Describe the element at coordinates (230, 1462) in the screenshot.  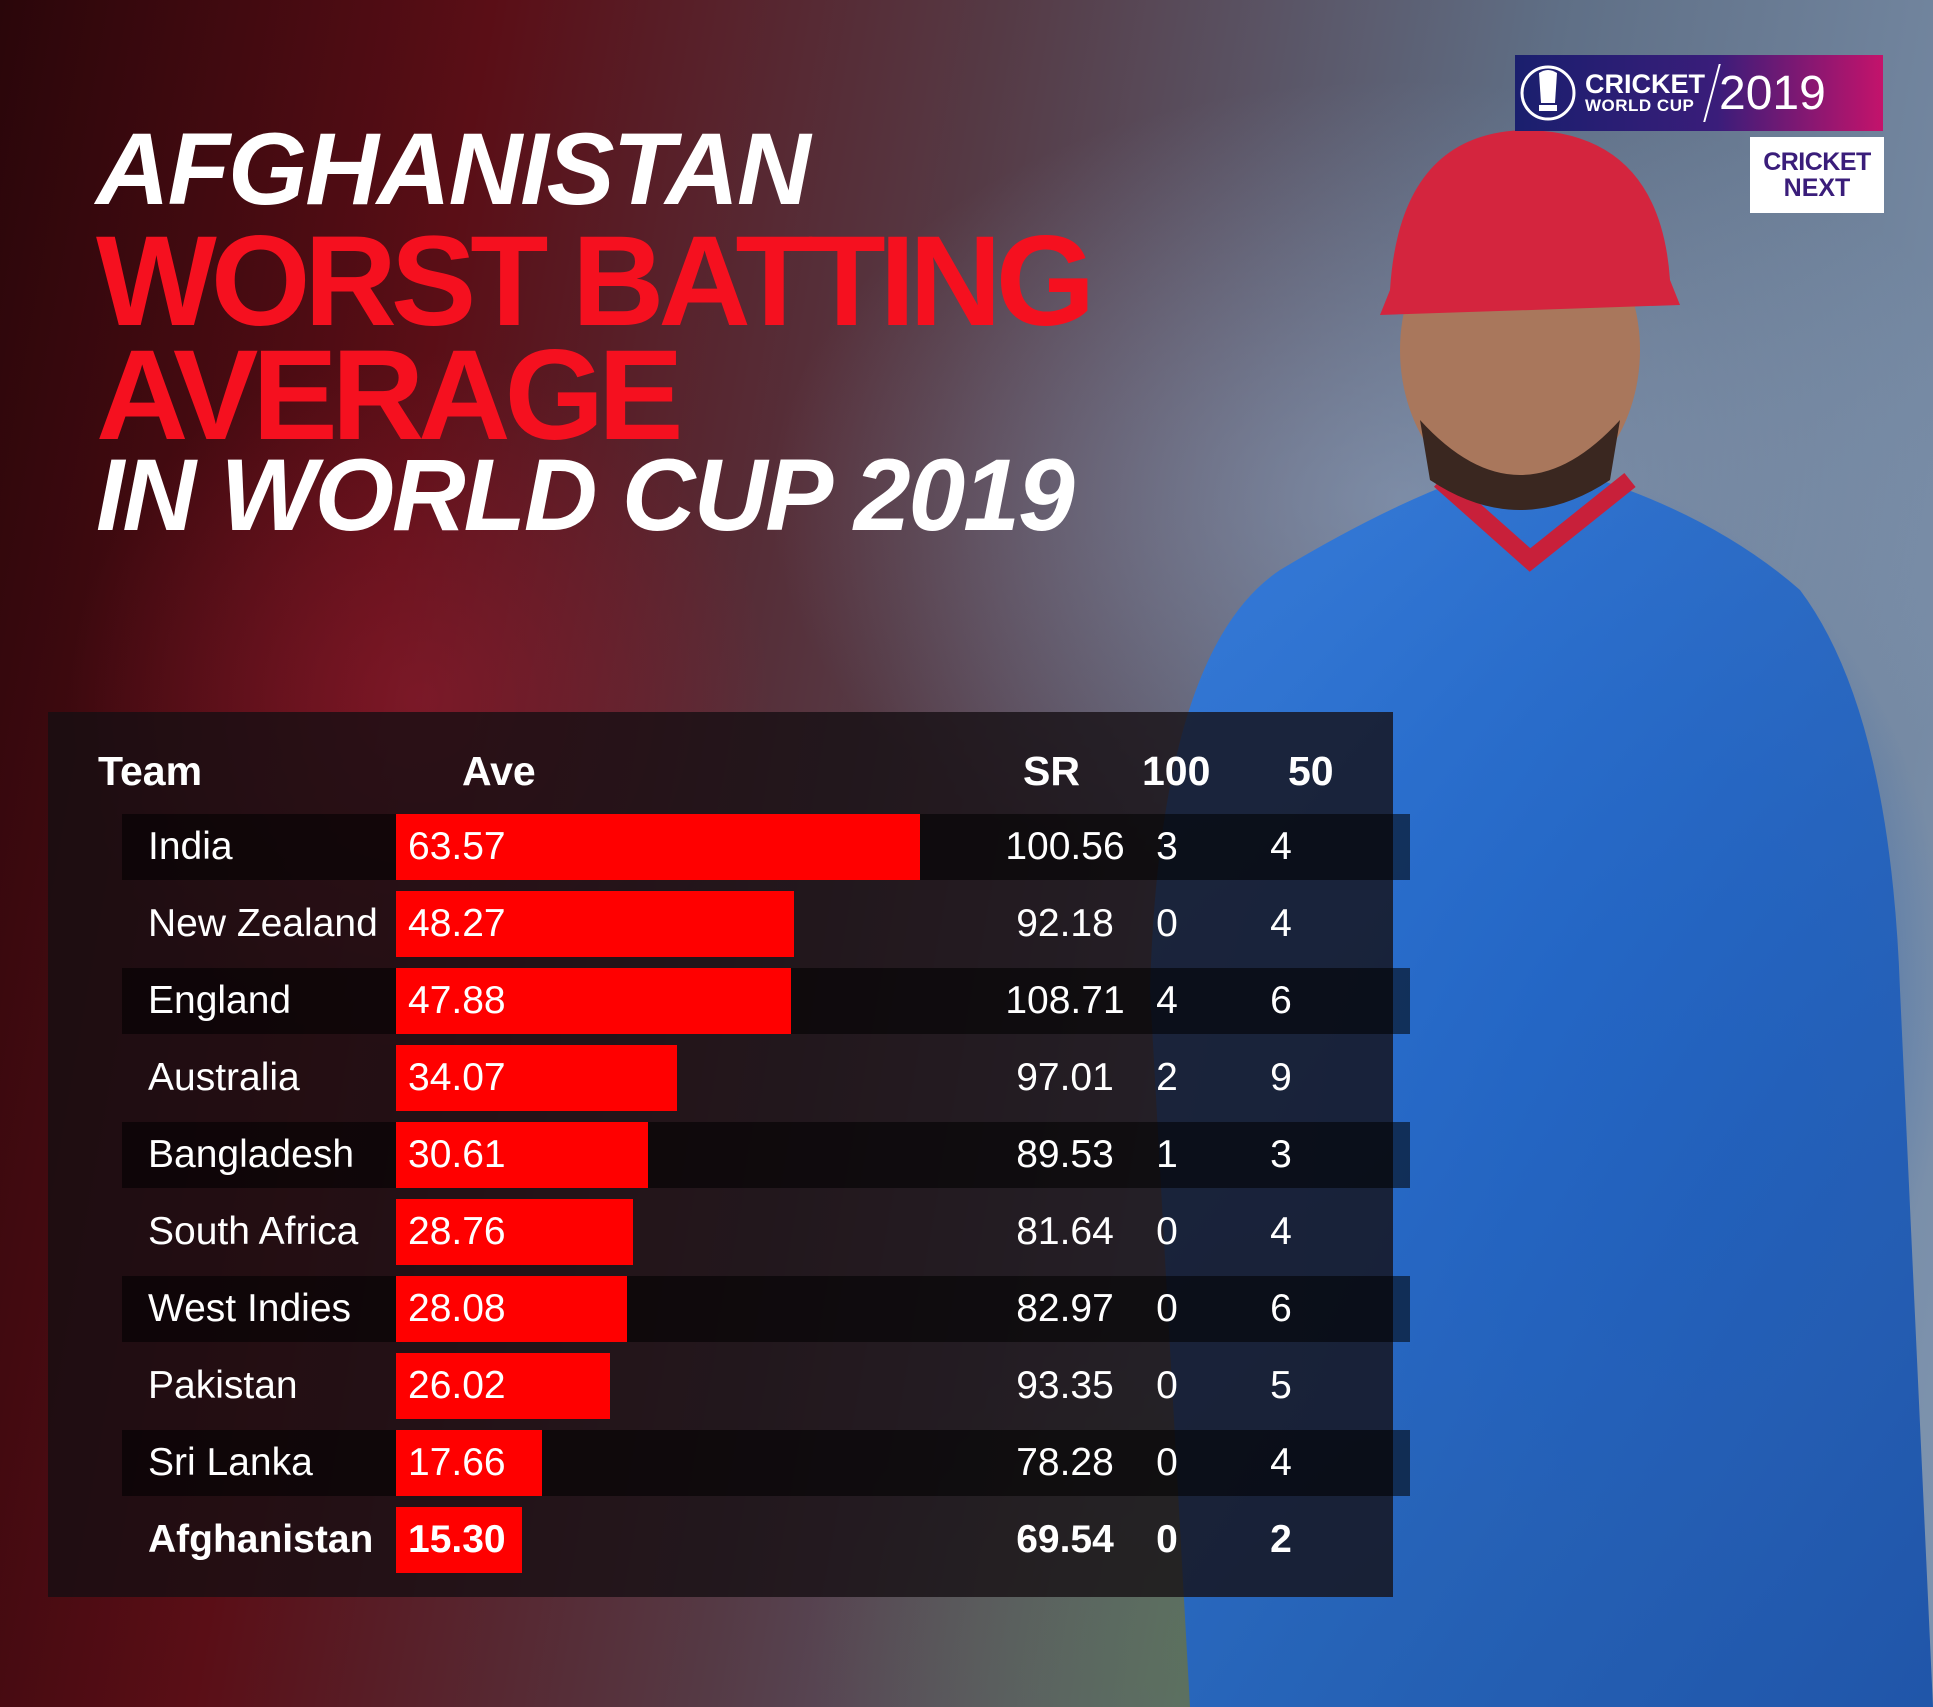
I see `team-name: Sri Lanka` at that location.